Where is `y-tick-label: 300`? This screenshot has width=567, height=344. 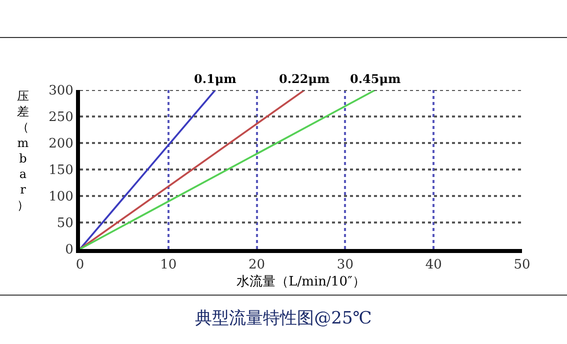 y-tick-label: 300 is located at coordinates (61, 91).